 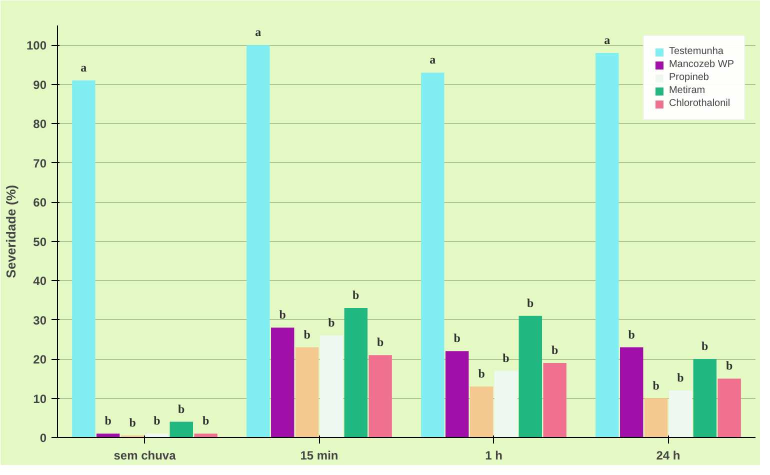 I want to click on y-tick-label: 80, so click(x=40, y=124).